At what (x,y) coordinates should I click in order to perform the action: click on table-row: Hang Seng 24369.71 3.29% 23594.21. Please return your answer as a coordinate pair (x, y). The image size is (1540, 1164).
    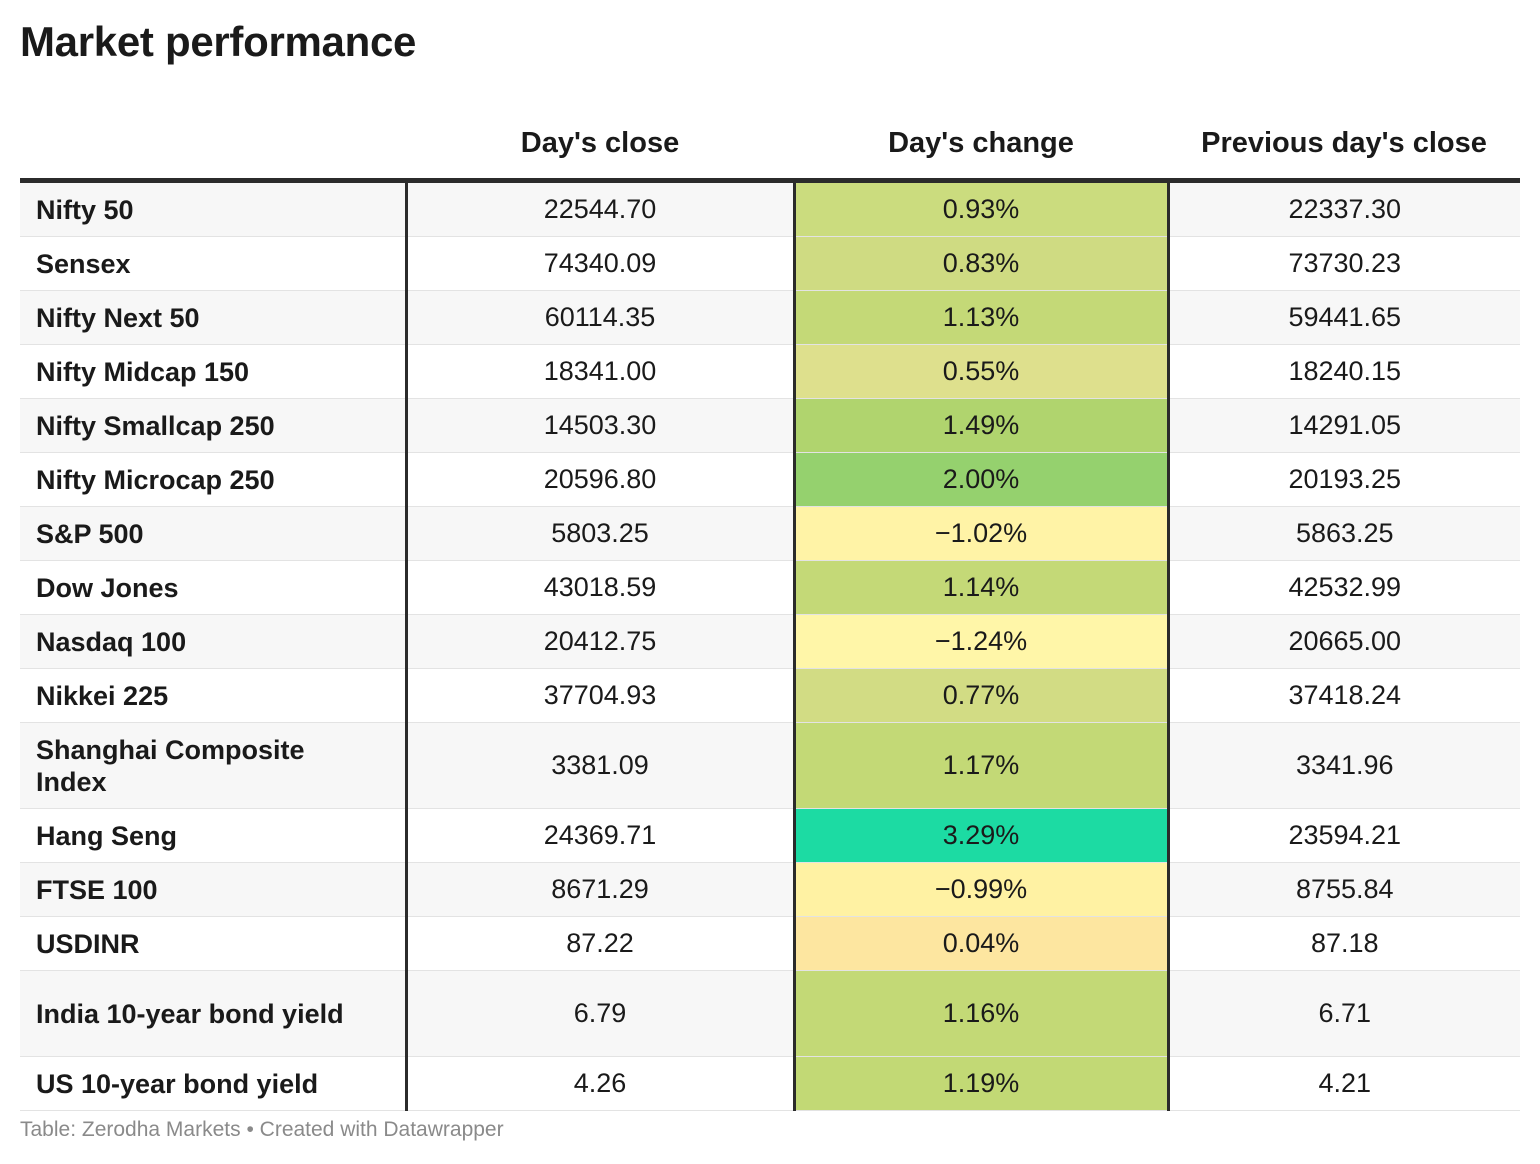
    Looking at the image, I should click on (770, 835).